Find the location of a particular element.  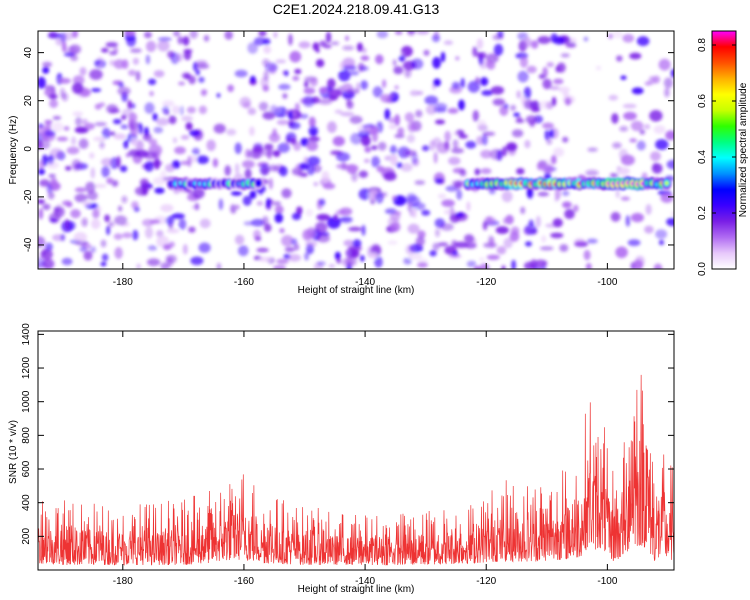

spectrogram-y-label: Frequency (Hz) is located at coordinates (13, 150).